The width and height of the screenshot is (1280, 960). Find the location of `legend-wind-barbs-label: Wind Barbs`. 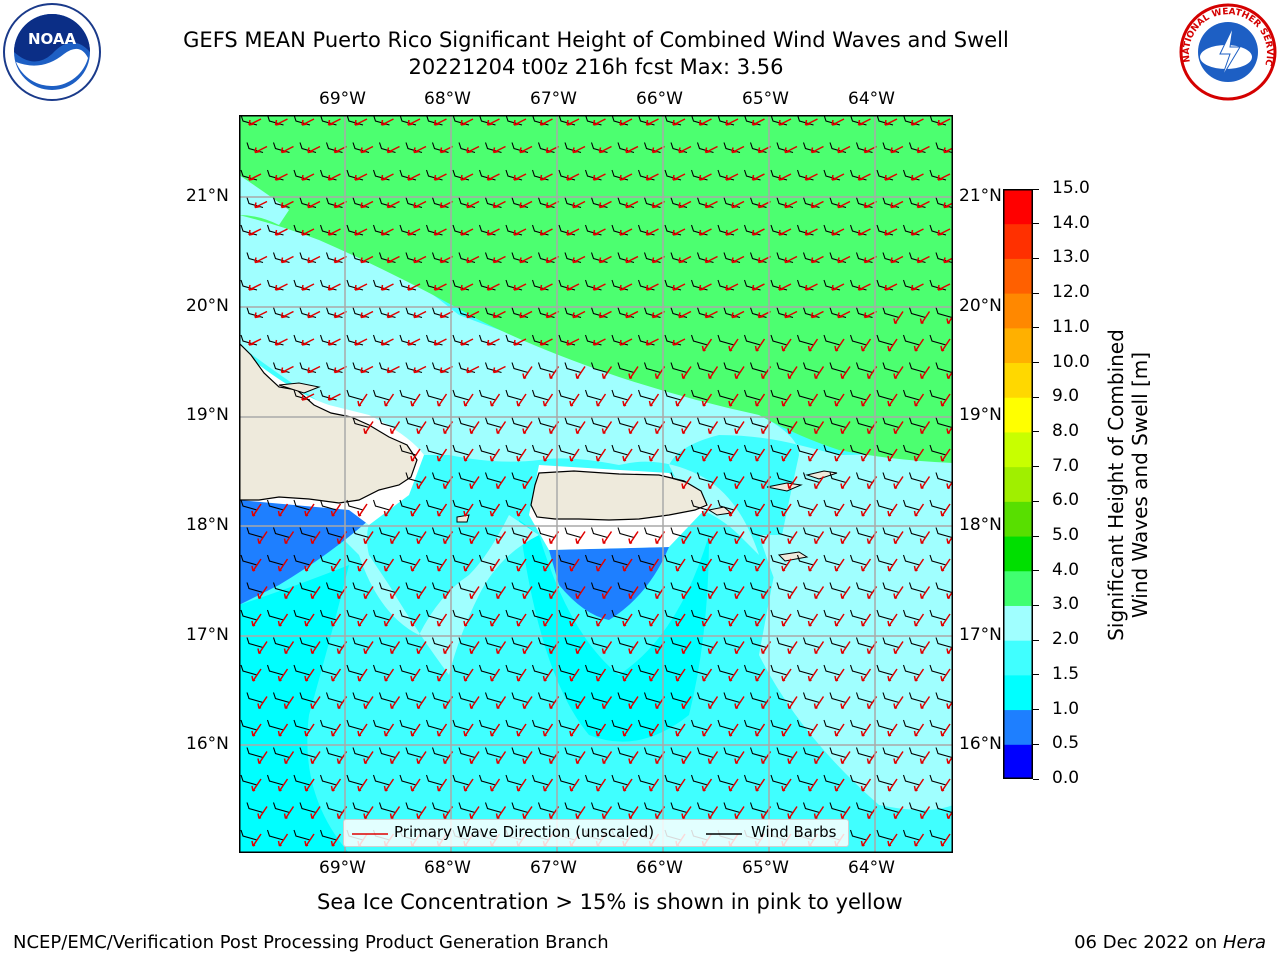

legend-wind-barbs-label: Wind Barbs is located at coordinates (794, 832).